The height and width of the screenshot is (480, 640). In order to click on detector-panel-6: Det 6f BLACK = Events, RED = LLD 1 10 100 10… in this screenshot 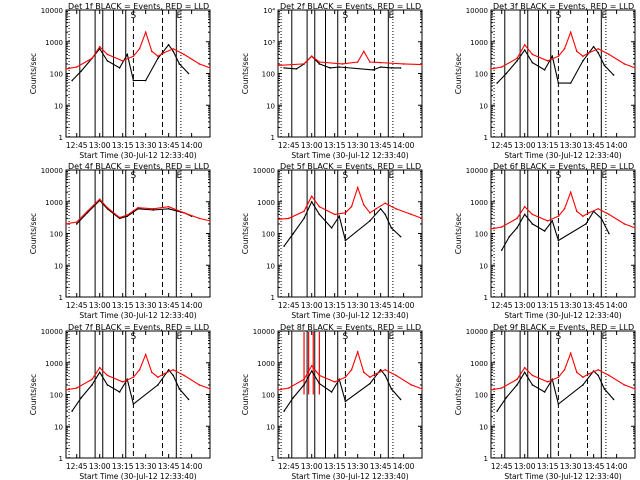, I will do `click(545, 241)`.